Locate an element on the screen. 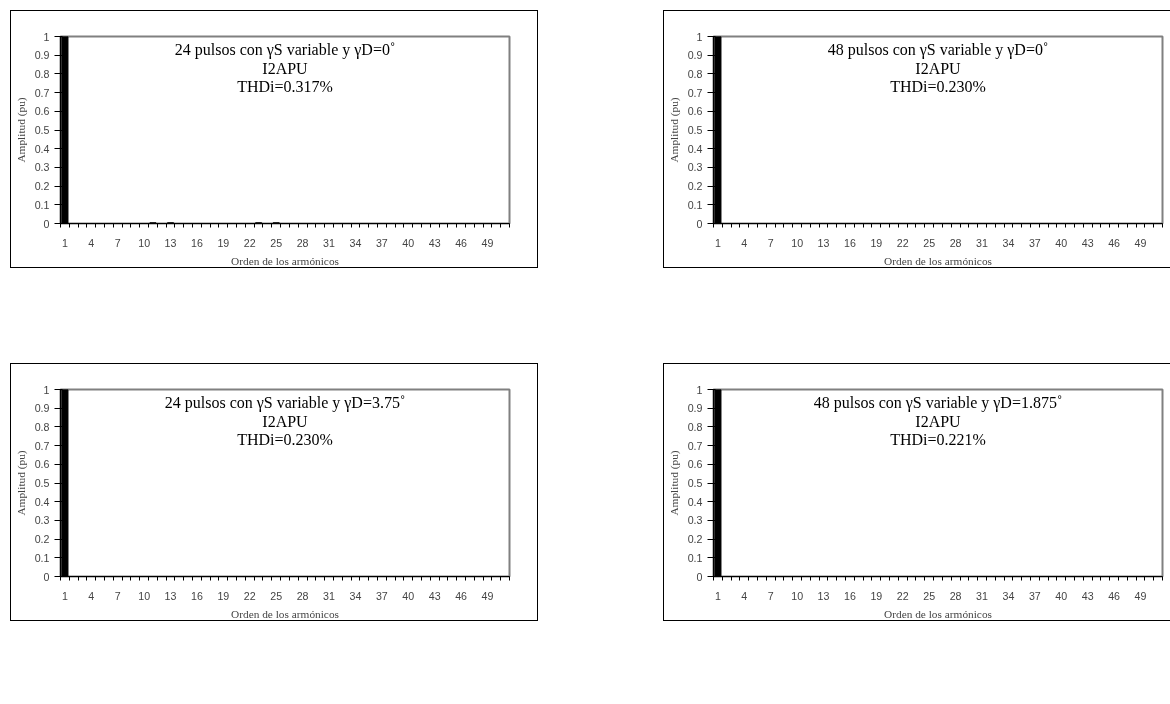 The height and width of the screenshot is (704, 1170). x-tick-label: 10 is located at coordinates (797, 242).